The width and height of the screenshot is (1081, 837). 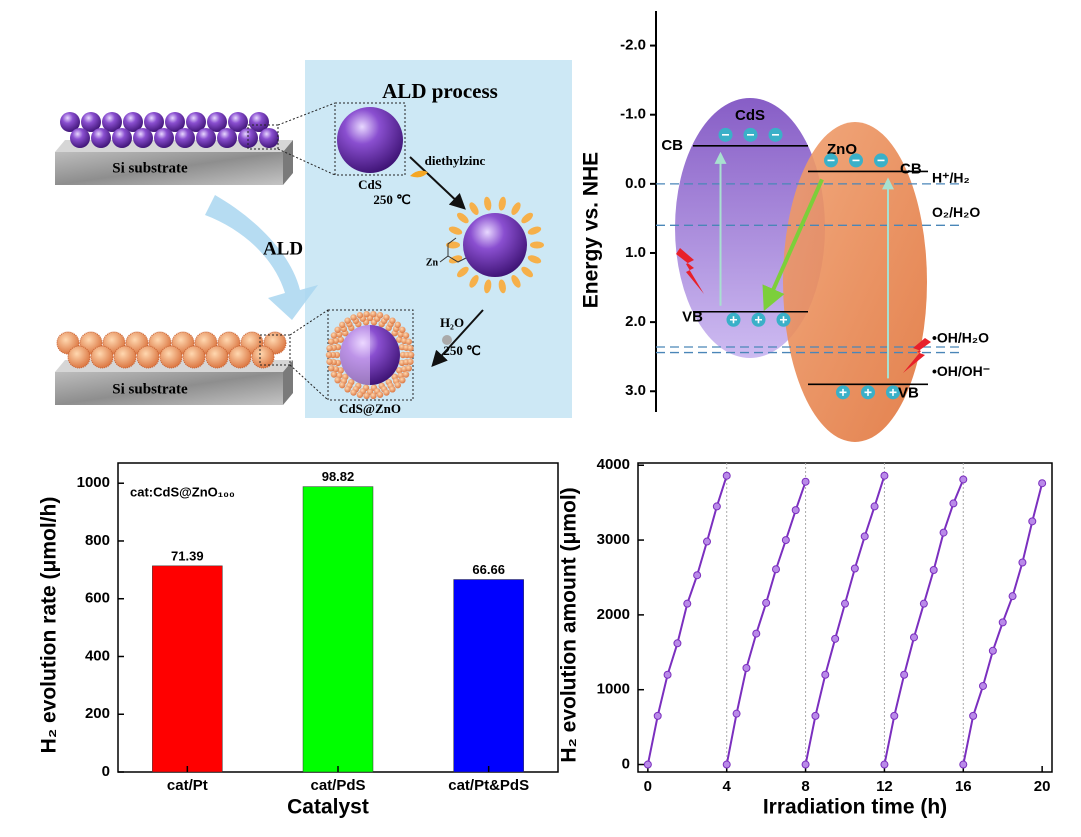 I want to click on y-tick-label: 2000, so click(x=613, y=614).